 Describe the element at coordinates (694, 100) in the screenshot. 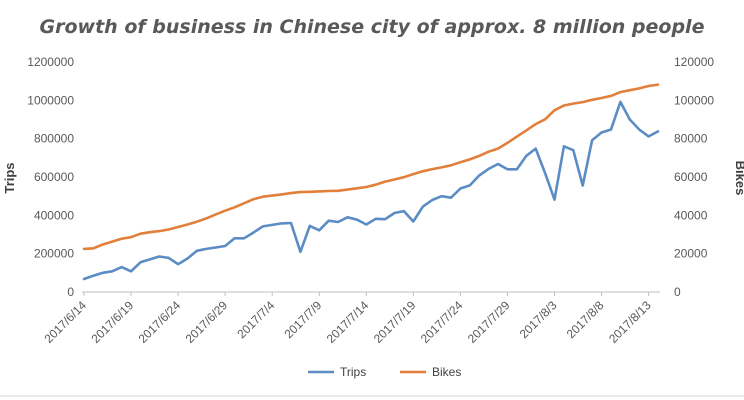

I see `right-tick-label: 100000` at that location.